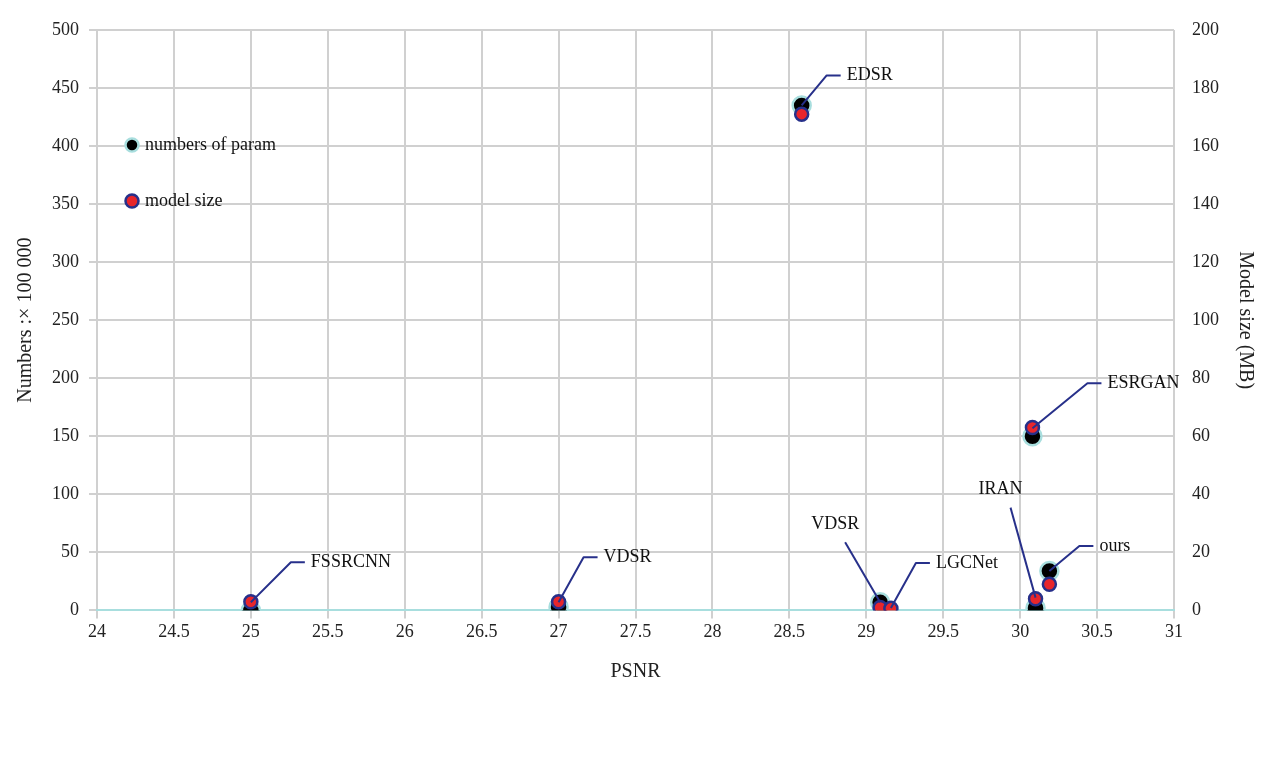  I want to click on x-tick-label: 26.5, so click(481, 630).